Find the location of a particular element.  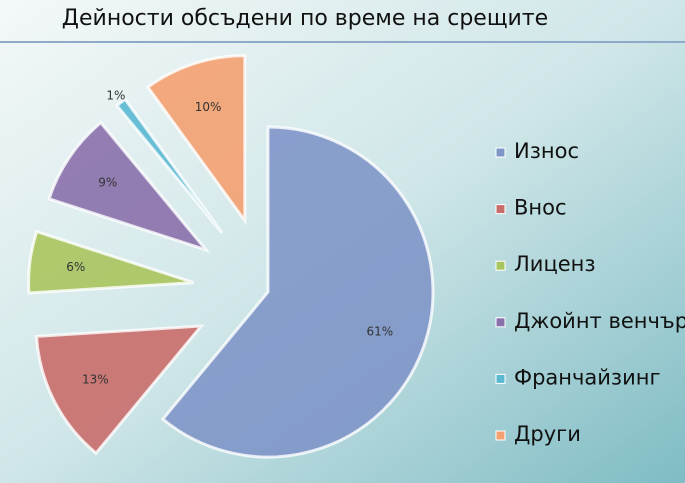

data-label: 61% is located at coordinates (379, 332).